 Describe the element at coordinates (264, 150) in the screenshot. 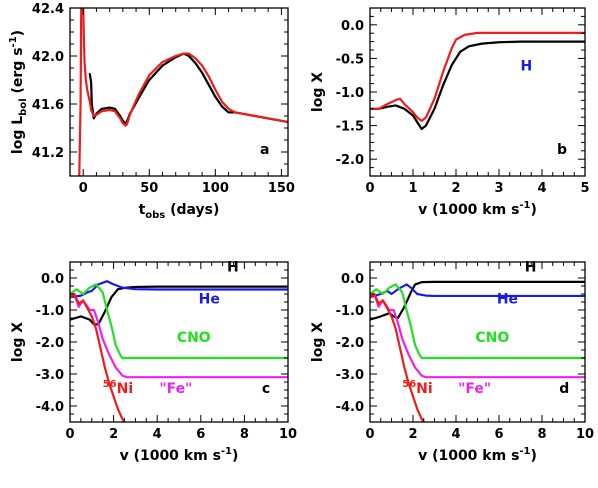

I see `panel-label: a` at that location.